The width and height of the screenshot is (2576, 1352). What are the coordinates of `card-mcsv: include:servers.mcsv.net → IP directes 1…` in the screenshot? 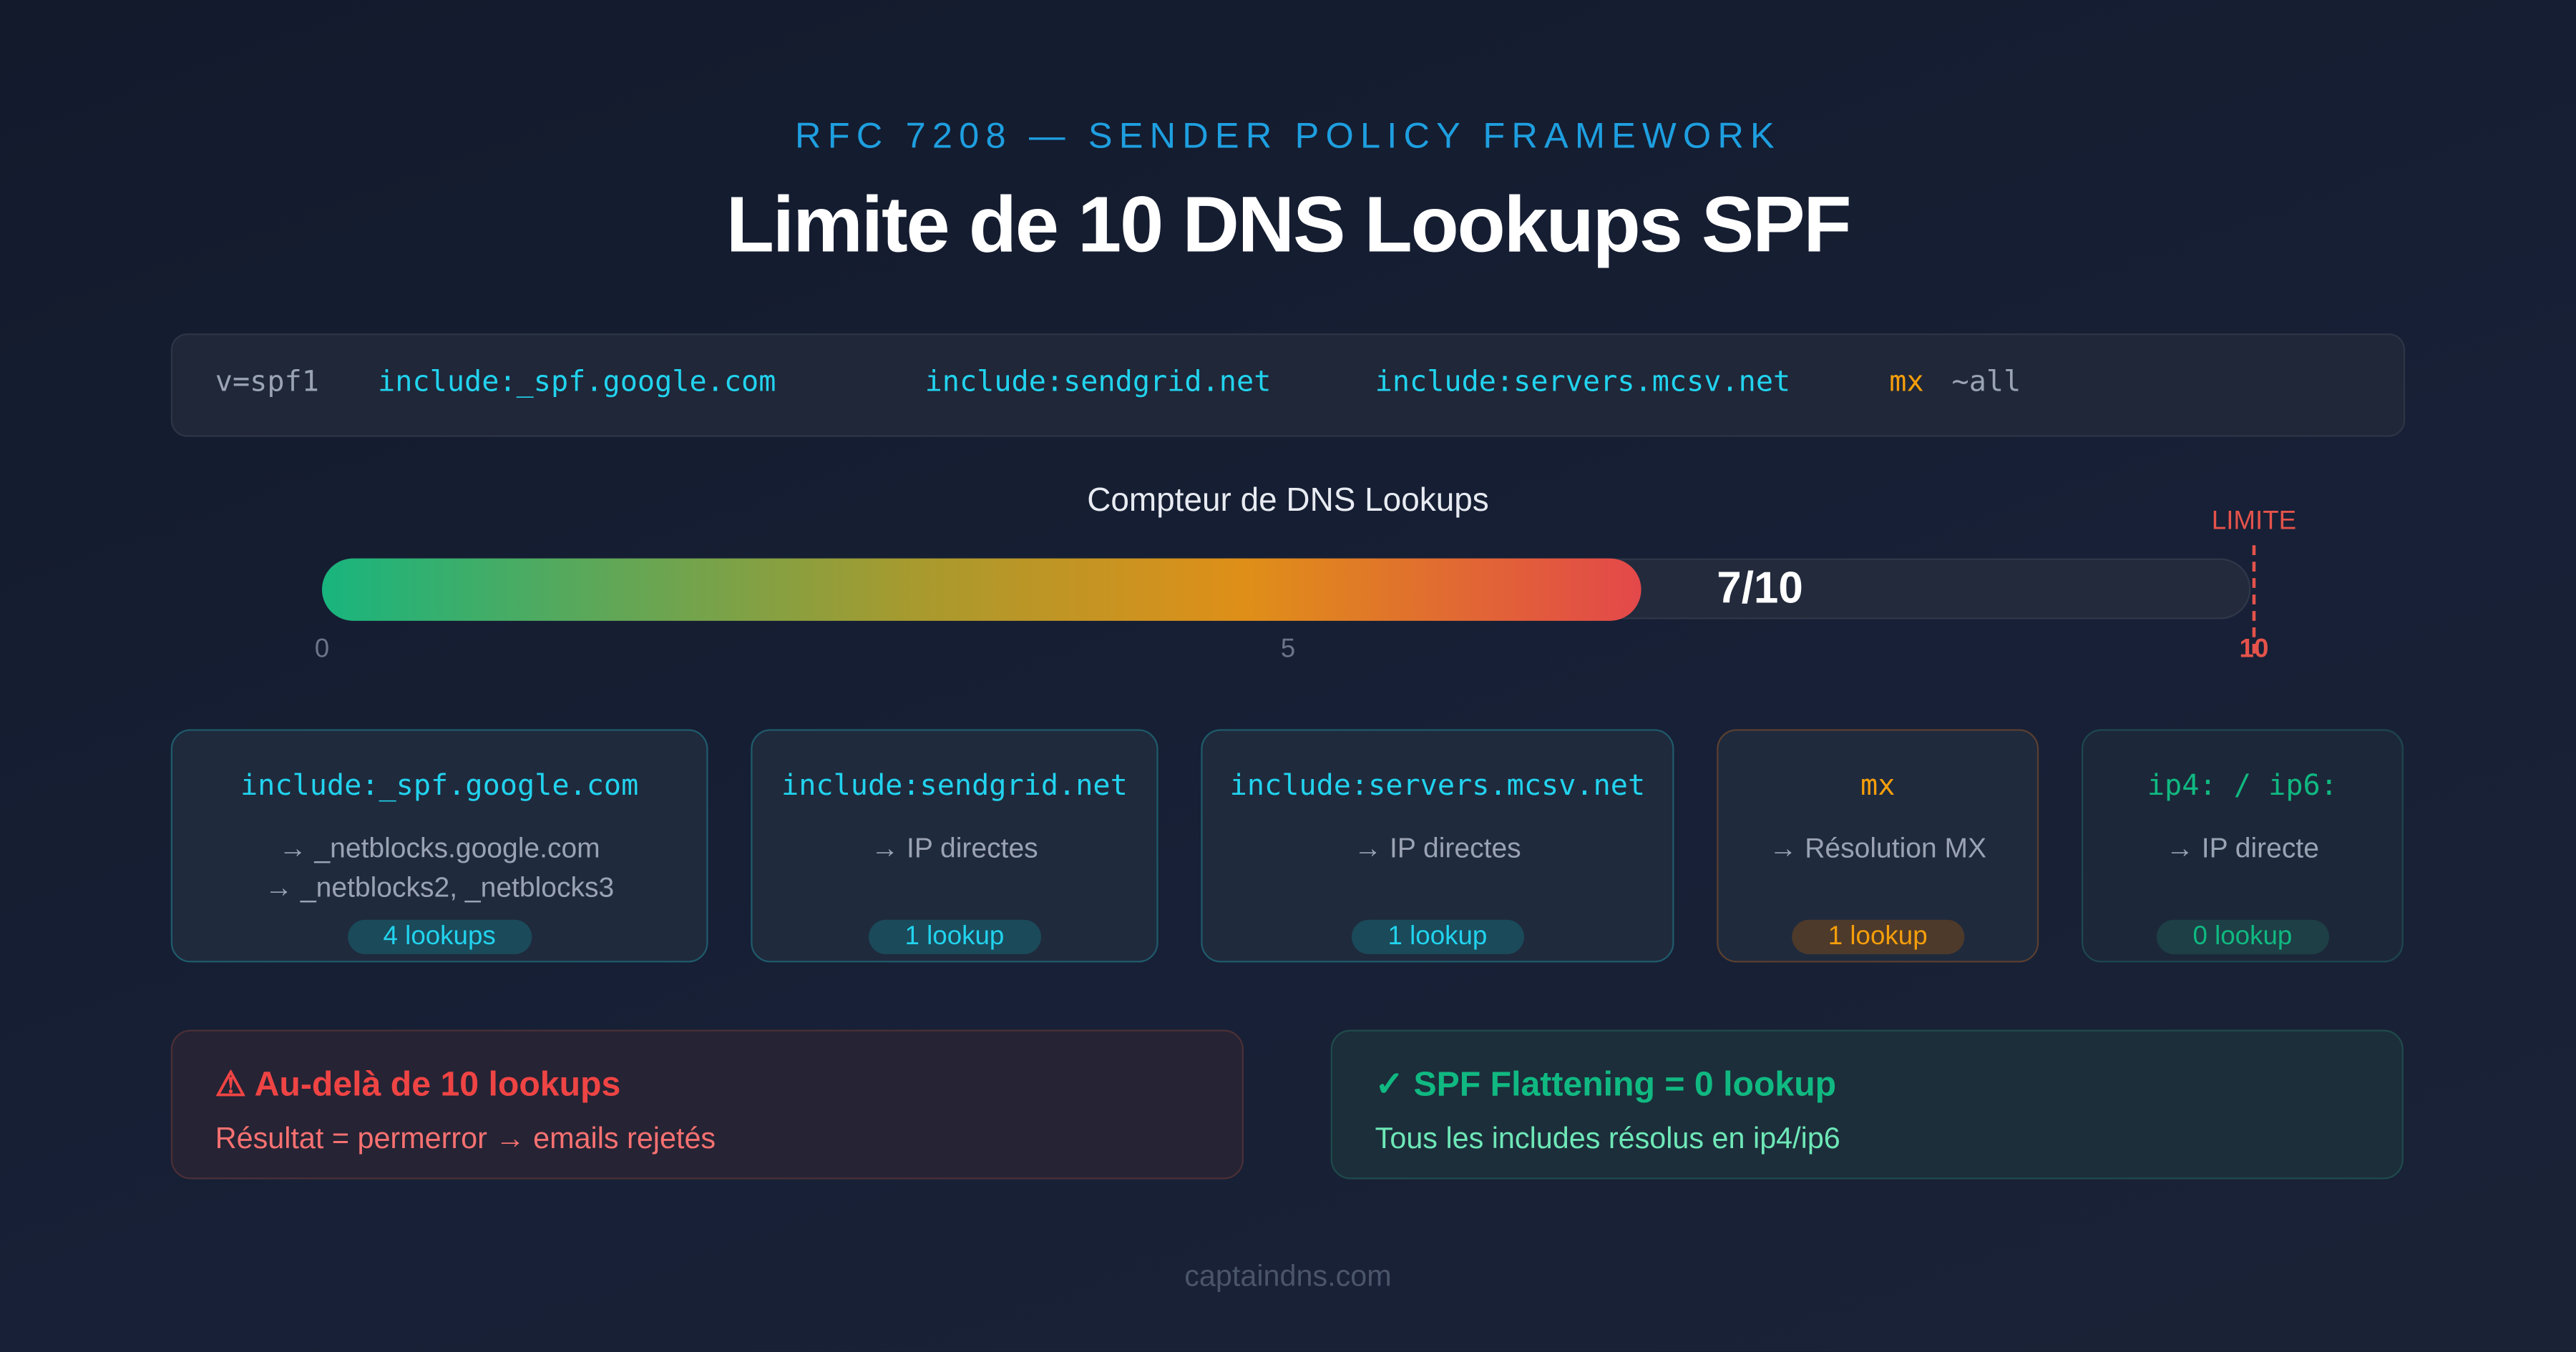 It's located at (1437, 846).